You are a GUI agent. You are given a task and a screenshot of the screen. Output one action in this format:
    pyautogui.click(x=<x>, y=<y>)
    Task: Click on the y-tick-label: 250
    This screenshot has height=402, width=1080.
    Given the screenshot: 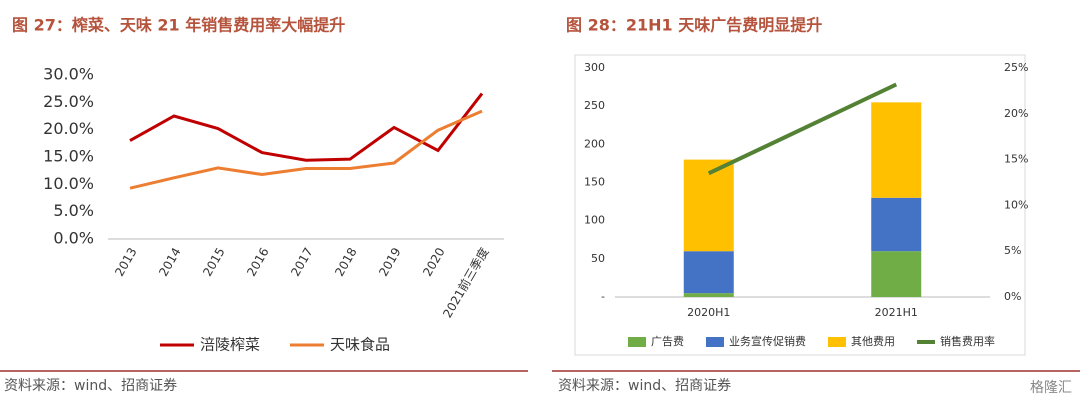 What is the action you would take?
    pyautogui.click(x=594, y=105)
    